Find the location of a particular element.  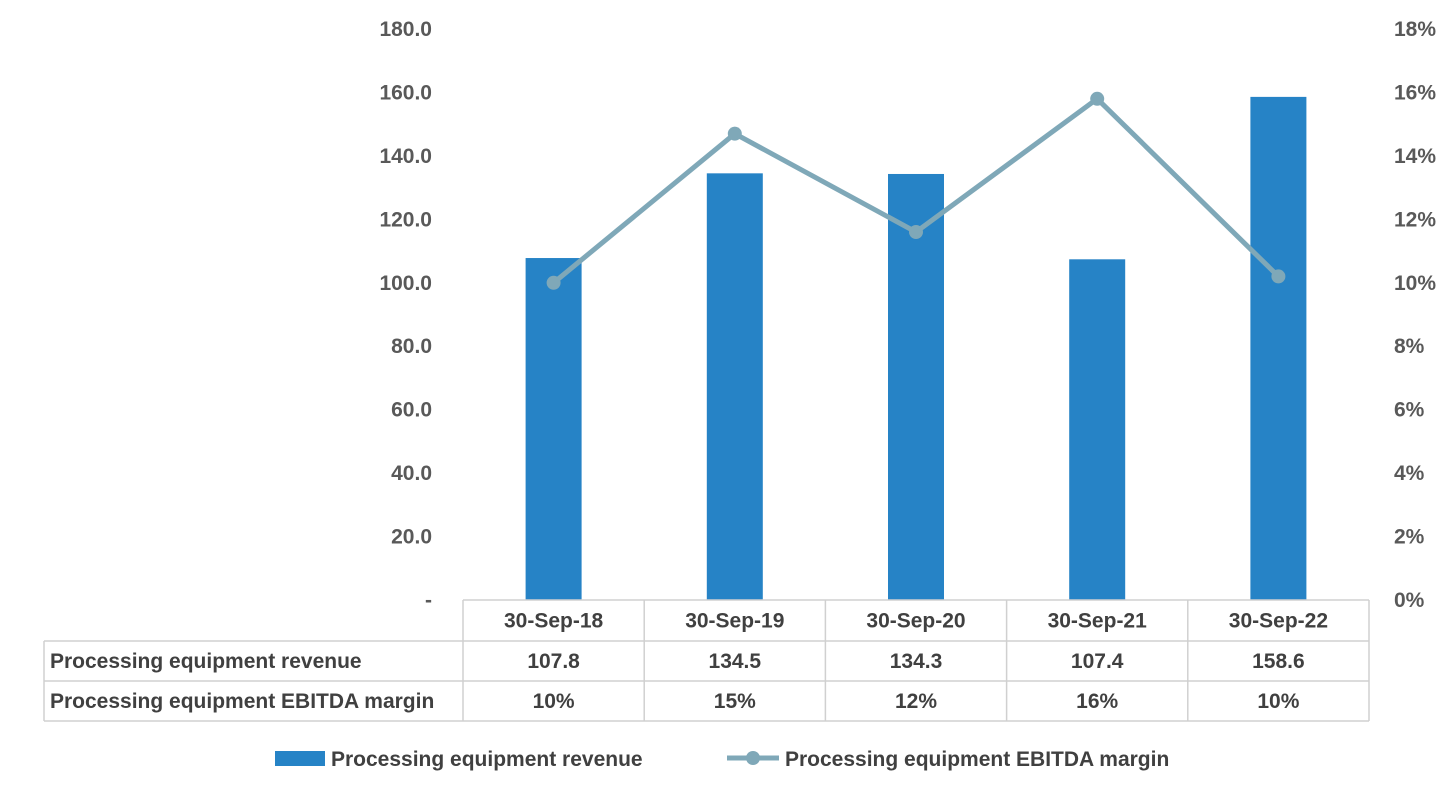

left-axis-tick-label: 160.0 is located at coordinates (405, 92).